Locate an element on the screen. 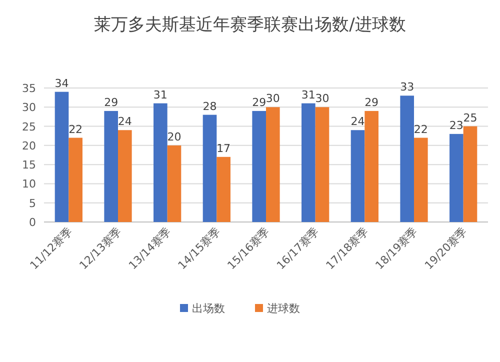 This screenshot has height=362, width=500. chart-title: 莱万多夫斯基近年赛季联赛出场数/进球数 is located at coordinates (250, 25).